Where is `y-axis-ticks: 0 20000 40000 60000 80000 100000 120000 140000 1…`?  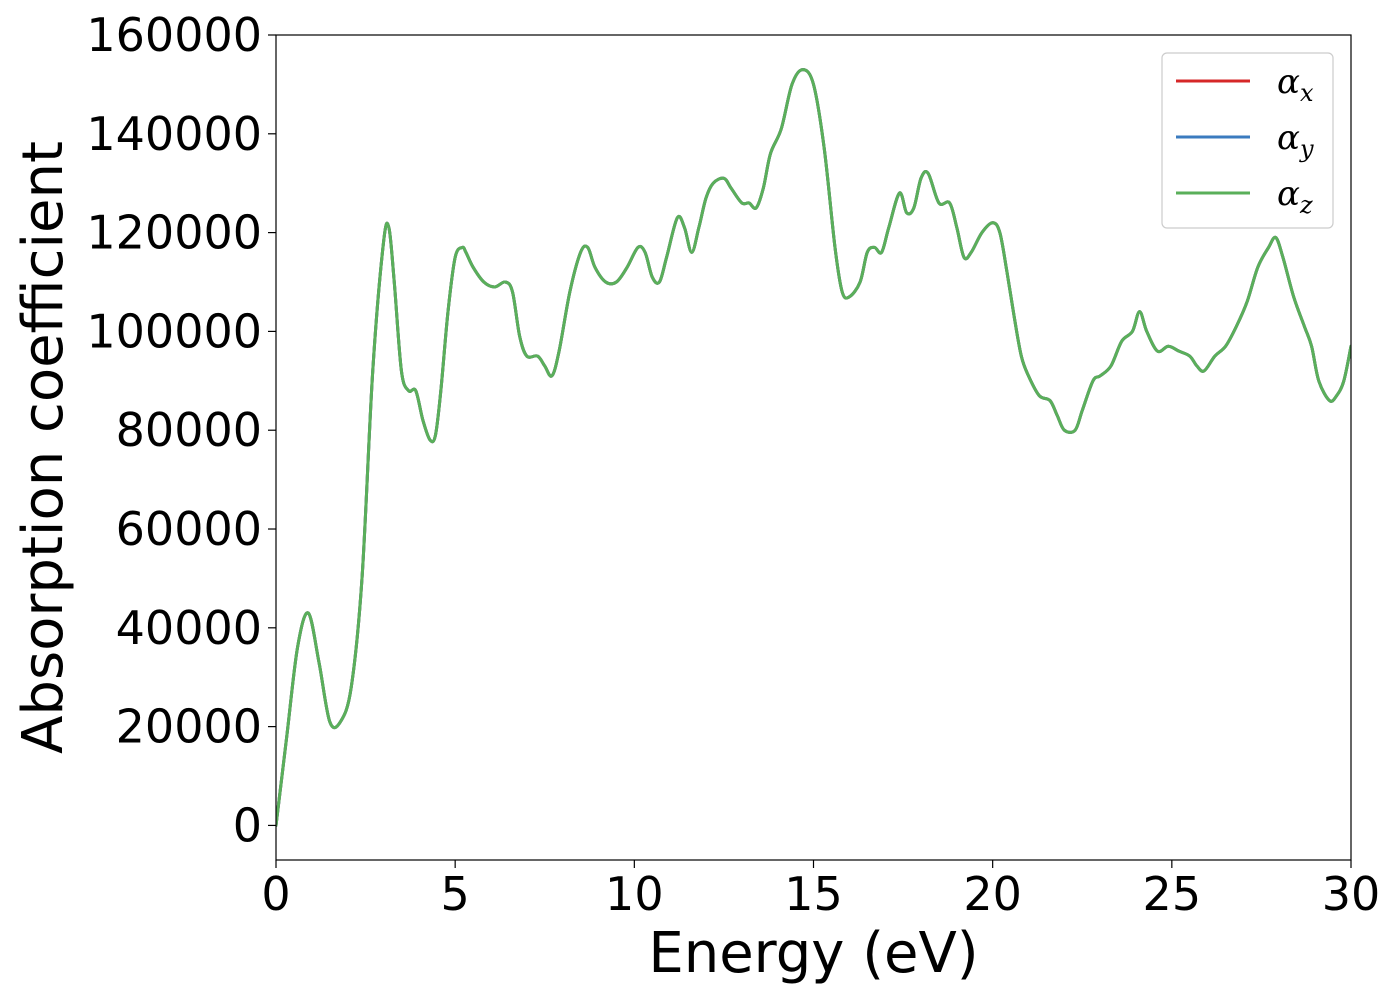
y-axis-ticks: 0 20000 40000 60000 80000 100000 120000 140000 1… is located at coordinates (181, 430).